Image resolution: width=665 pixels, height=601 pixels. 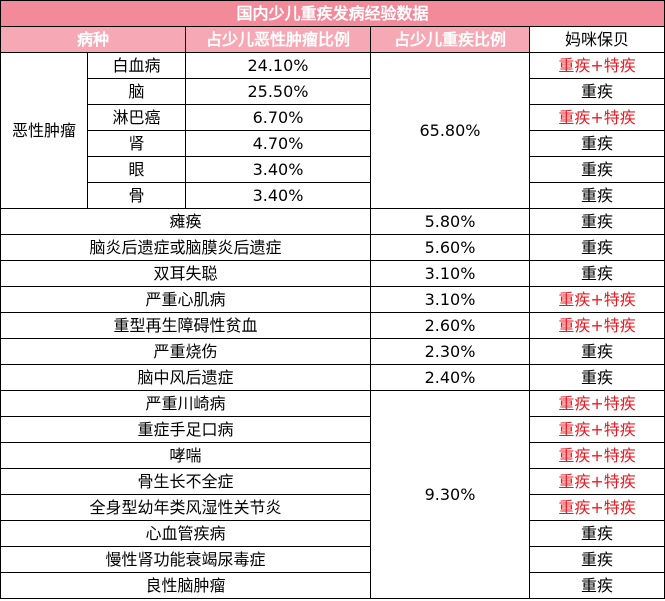 What do you see at coordinates (185, 325) in the screenshot?
I see `disease-name-cell: 重型再生障碍性贫血` at bounding box center [185, 325].